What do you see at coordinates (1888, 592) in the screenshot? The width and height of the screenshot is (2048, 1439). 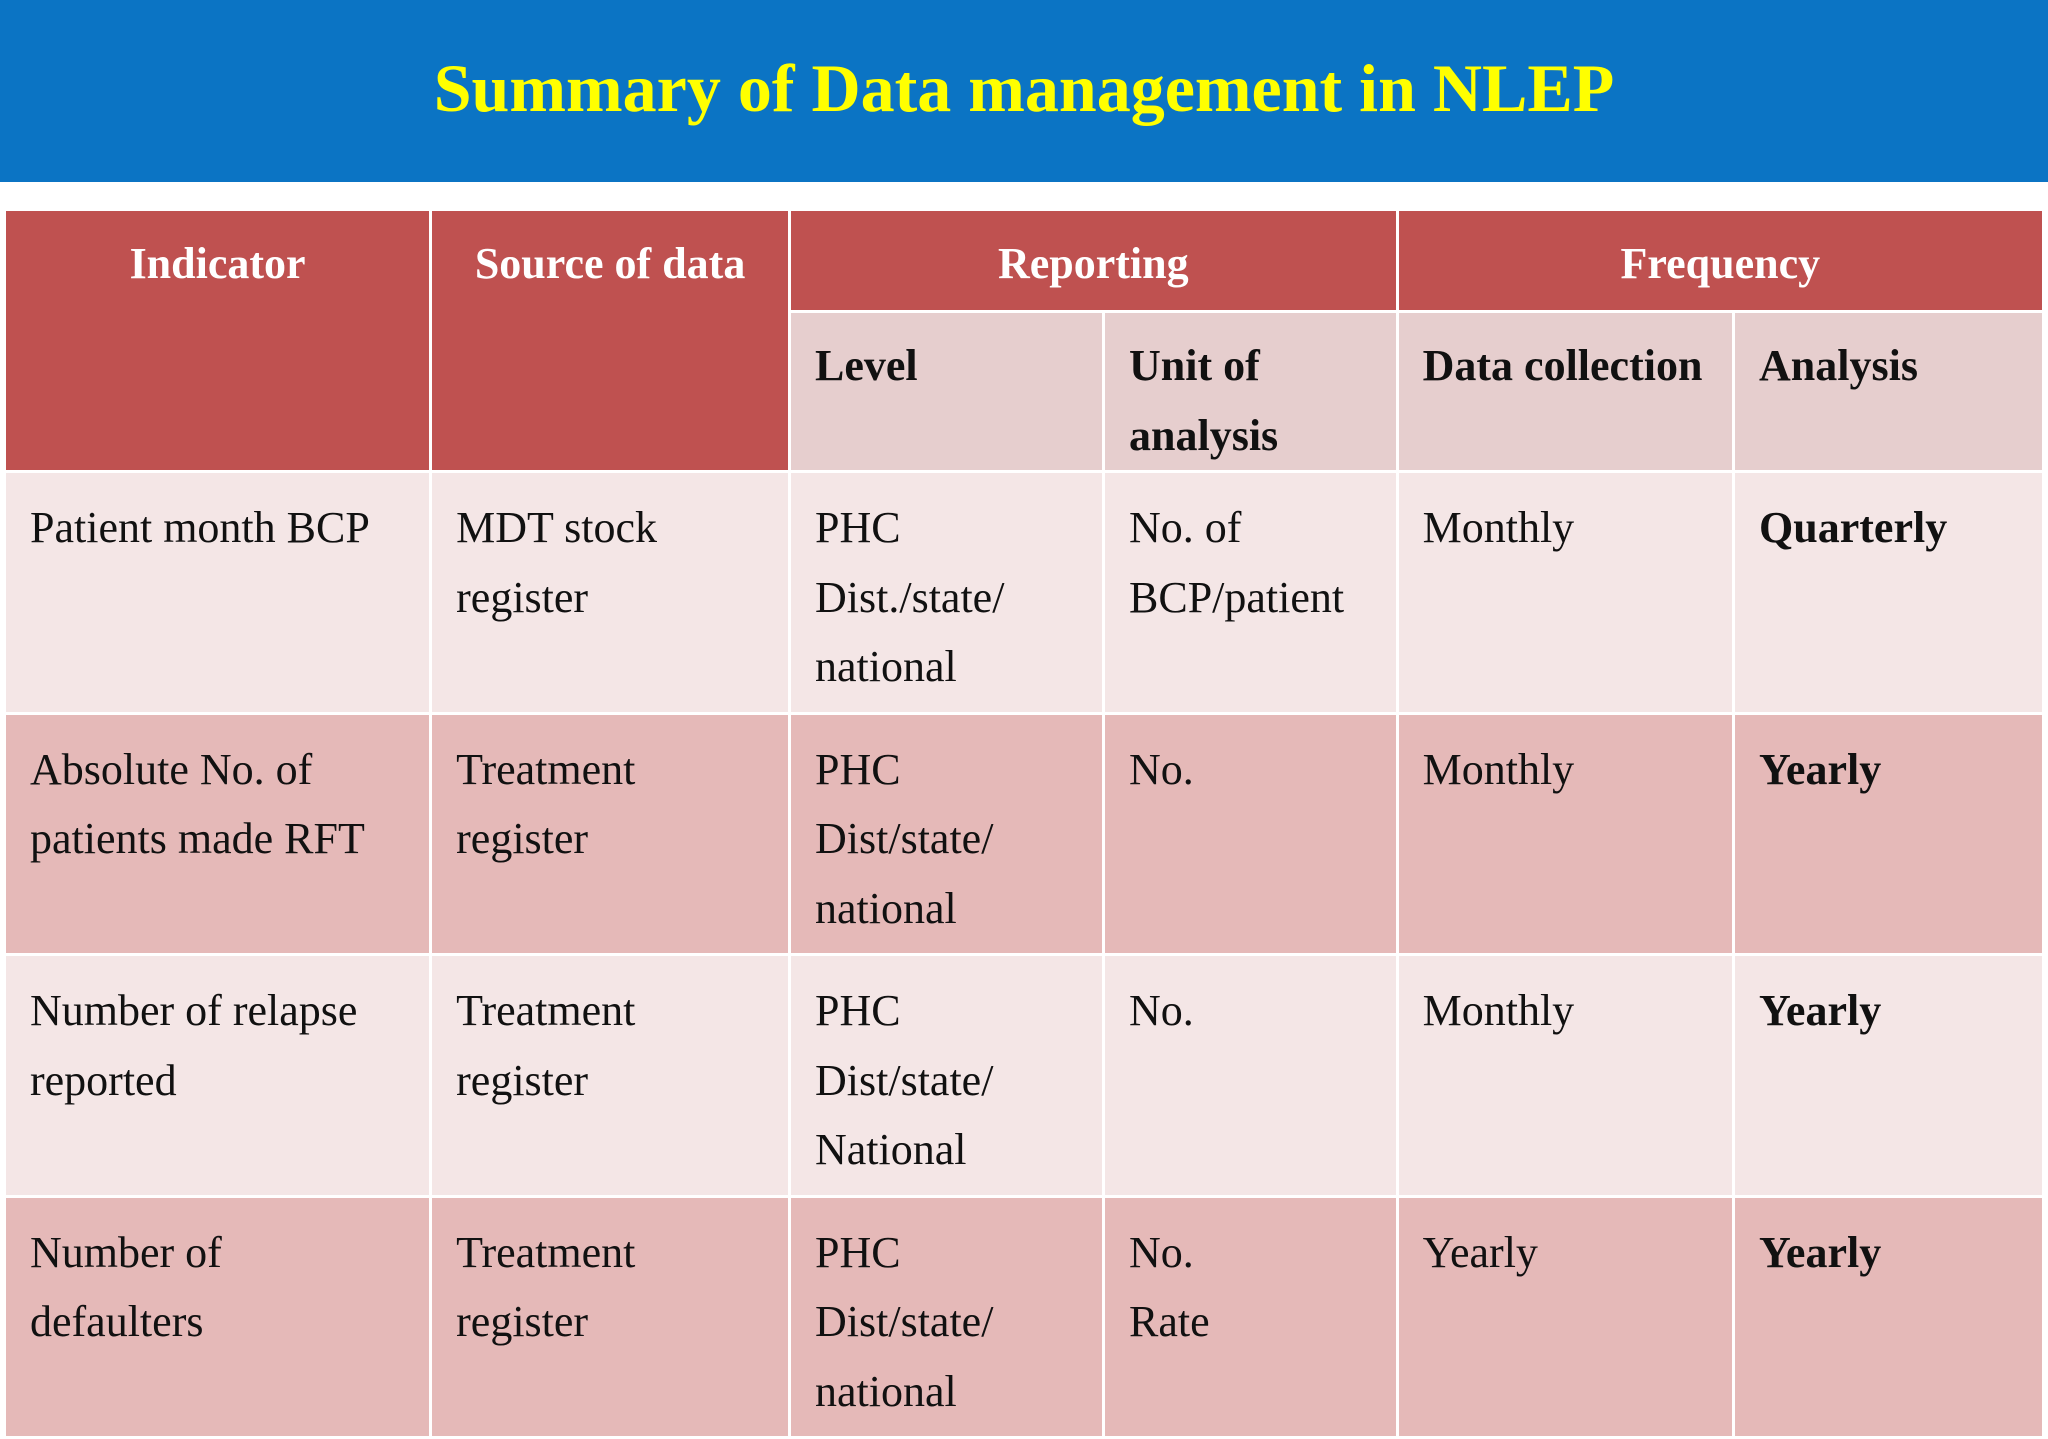 I see `cell-analysis: Quarterly` at bounding box center [1888, 592].